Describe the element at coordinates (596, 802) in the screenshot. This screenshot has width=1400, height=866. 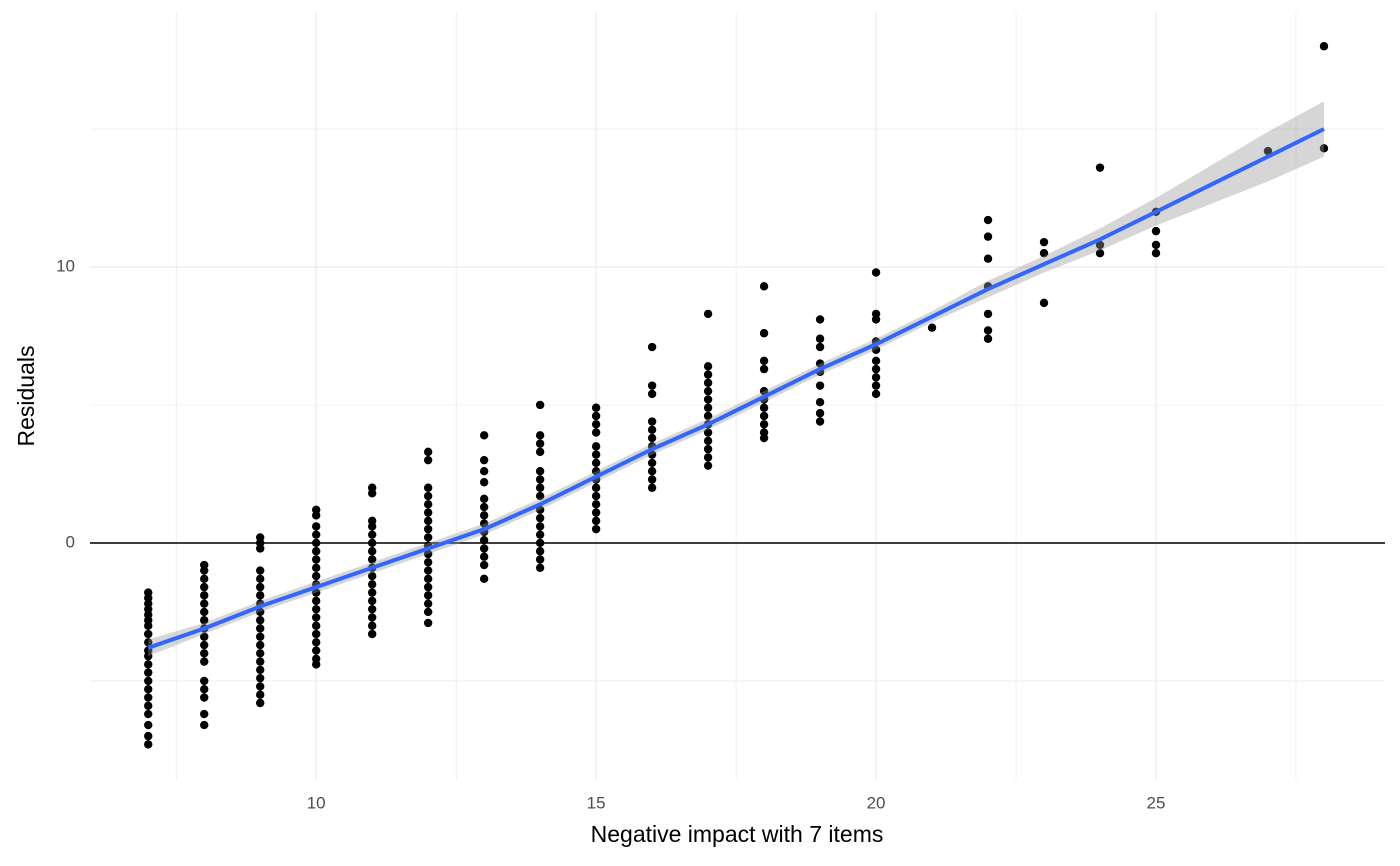
I see `x-tick-label: 15` at that location.